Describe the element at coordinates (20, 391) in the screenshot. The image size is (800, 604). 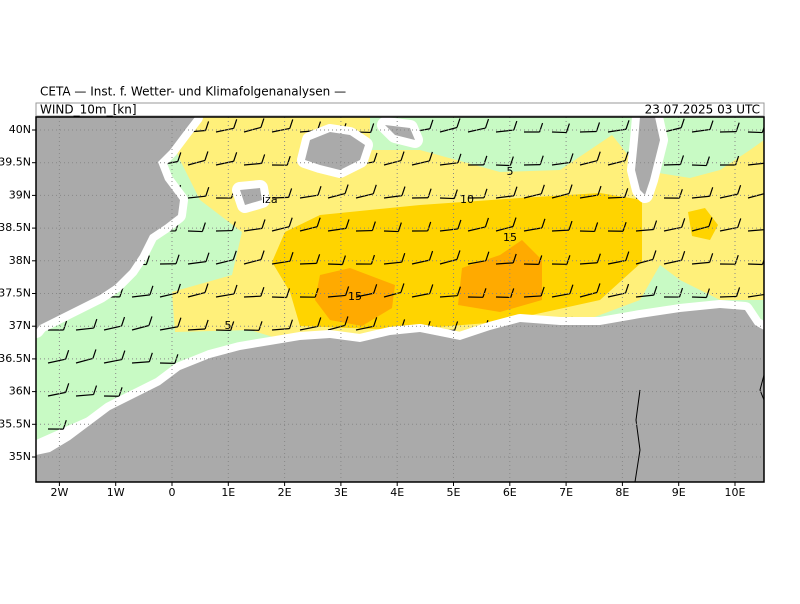
I see `lat-label: 36N` at that location.